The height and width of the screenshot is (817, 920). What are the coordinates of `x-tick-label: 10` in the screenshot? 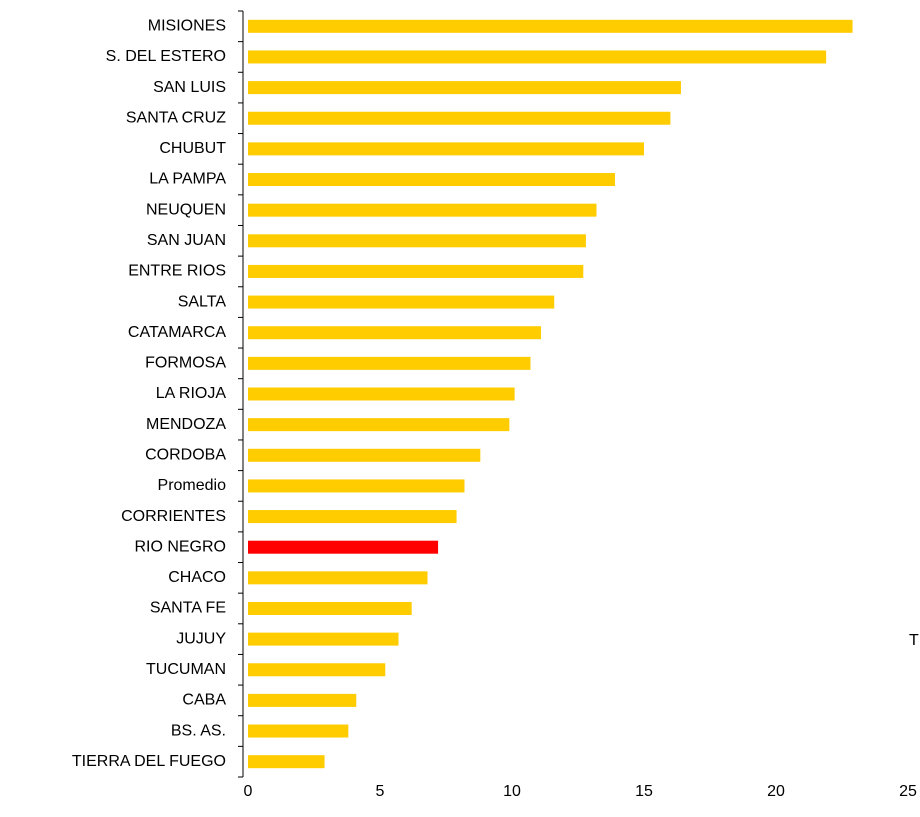 It's located at (512, 791).